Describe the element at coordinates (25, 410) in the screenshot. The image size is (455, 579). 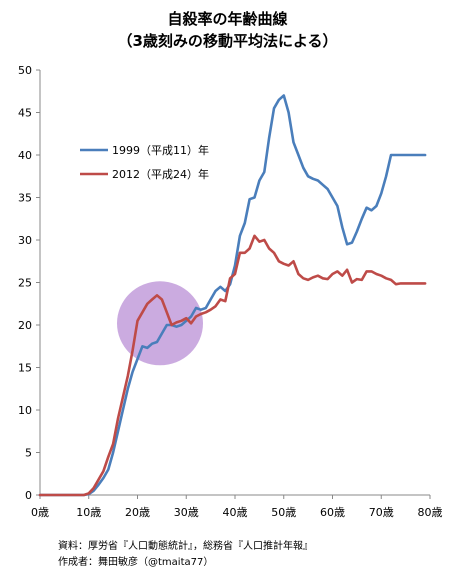
I see `y-tick-label: 10` at that location.